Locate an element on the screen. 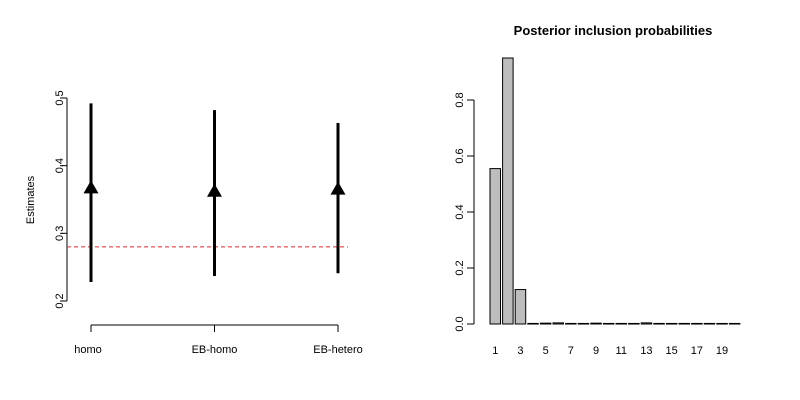  x-axis: homo EB-homo EB-hetero is located at coordinates (218, 340).